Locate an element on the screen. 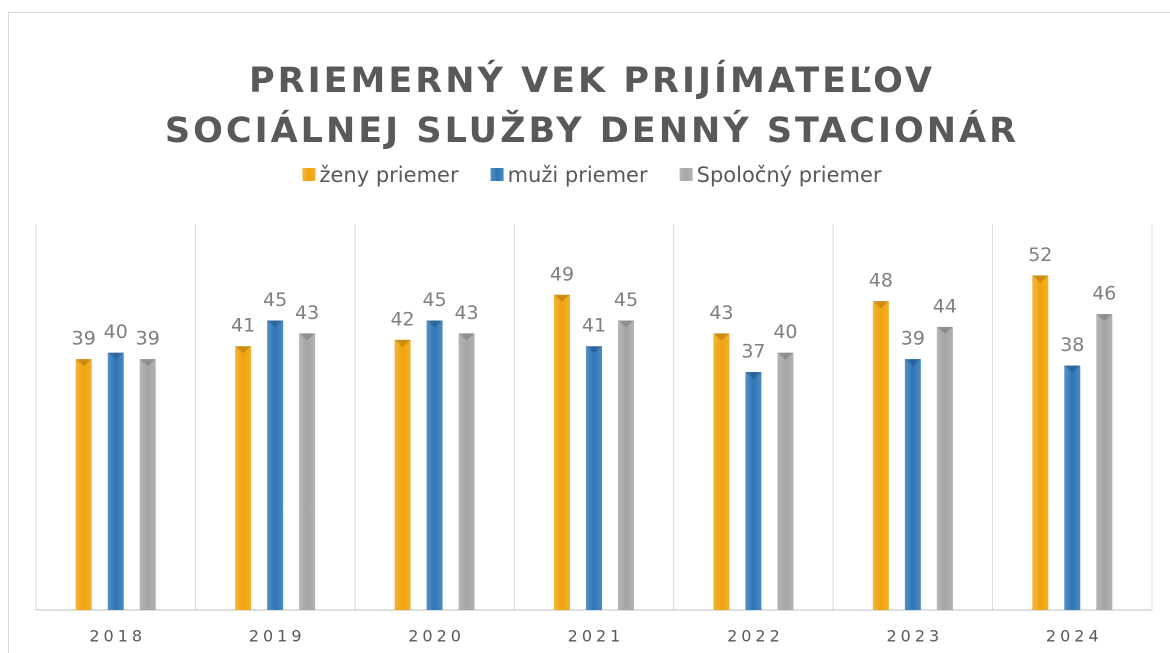 The width and height of the screenshot is (1170, 653). legend-label: muži priemer is located at coordinates (578, 175).